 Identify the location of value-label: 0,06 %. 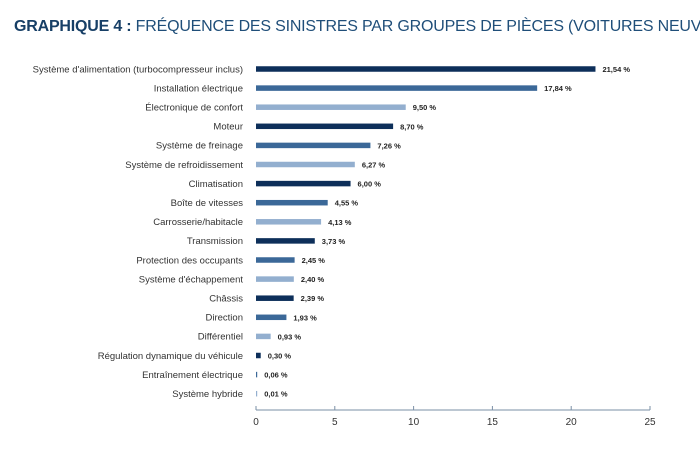
(276, 375).